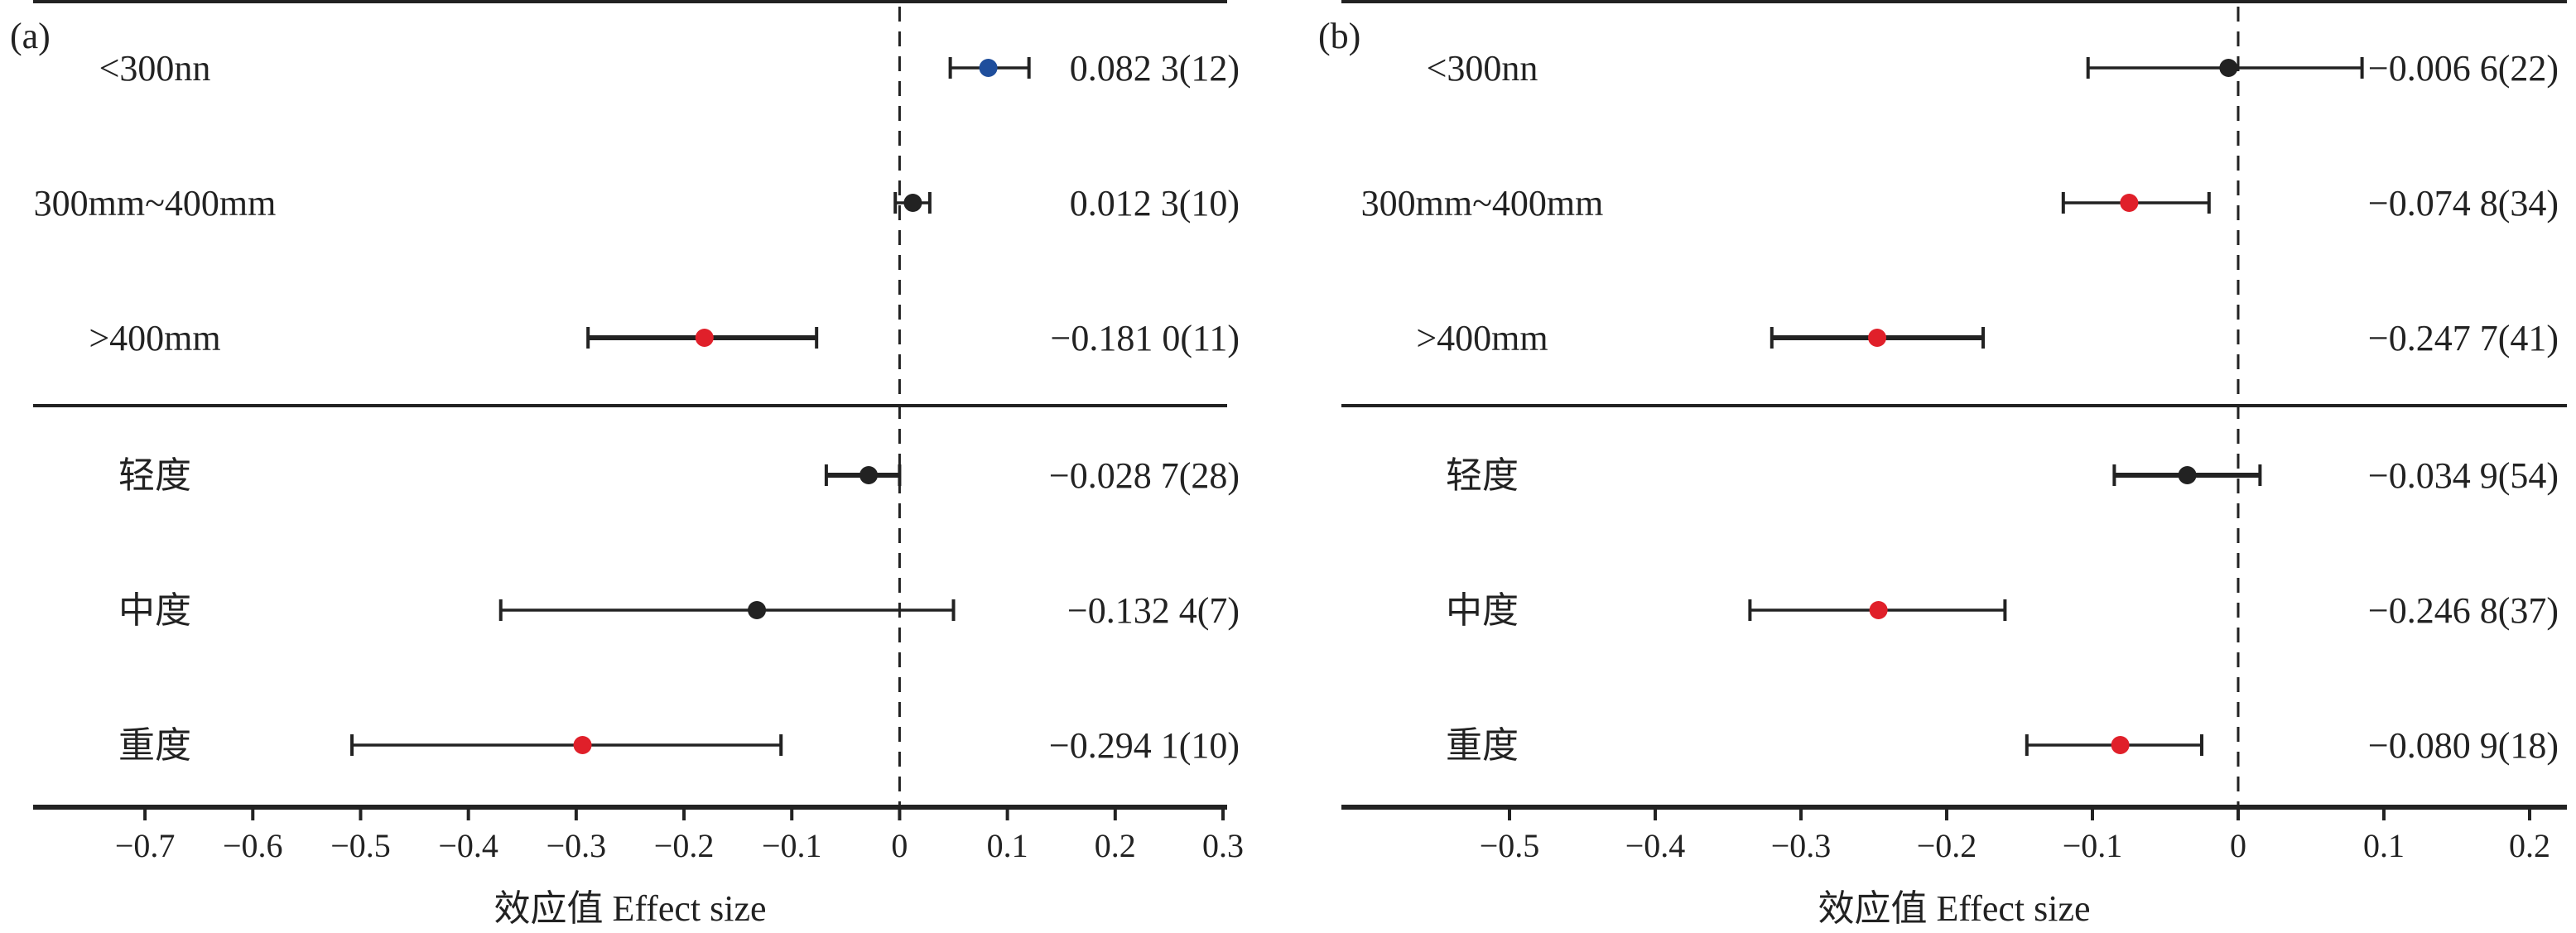 The width and height of the screenshot is (2576, 933). Describe the element at coordinates (679, 476) in the screenshot. I see `forest-row: 轻度 −0.028 7(28)` at that location.